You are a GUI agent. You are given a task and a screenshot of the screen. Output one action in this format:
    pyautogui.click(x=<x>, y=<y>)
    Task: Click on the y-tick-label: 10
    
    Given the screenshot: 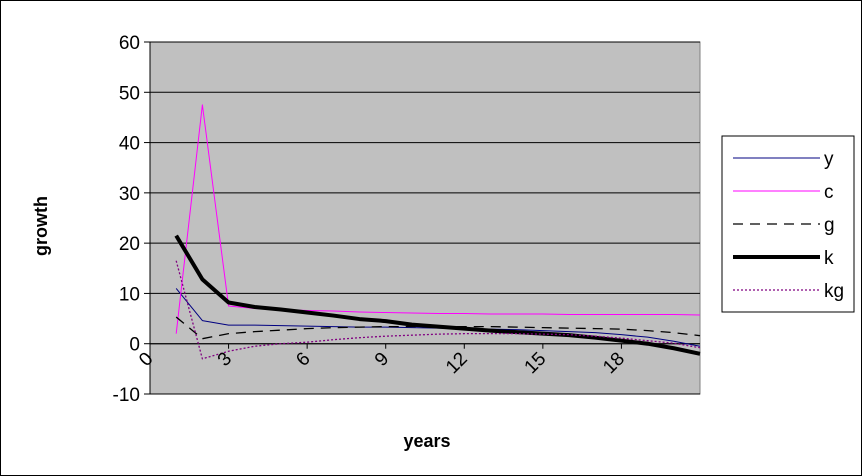 What is the action you would take?
    pyautogui.click(x=129, y=294)
    